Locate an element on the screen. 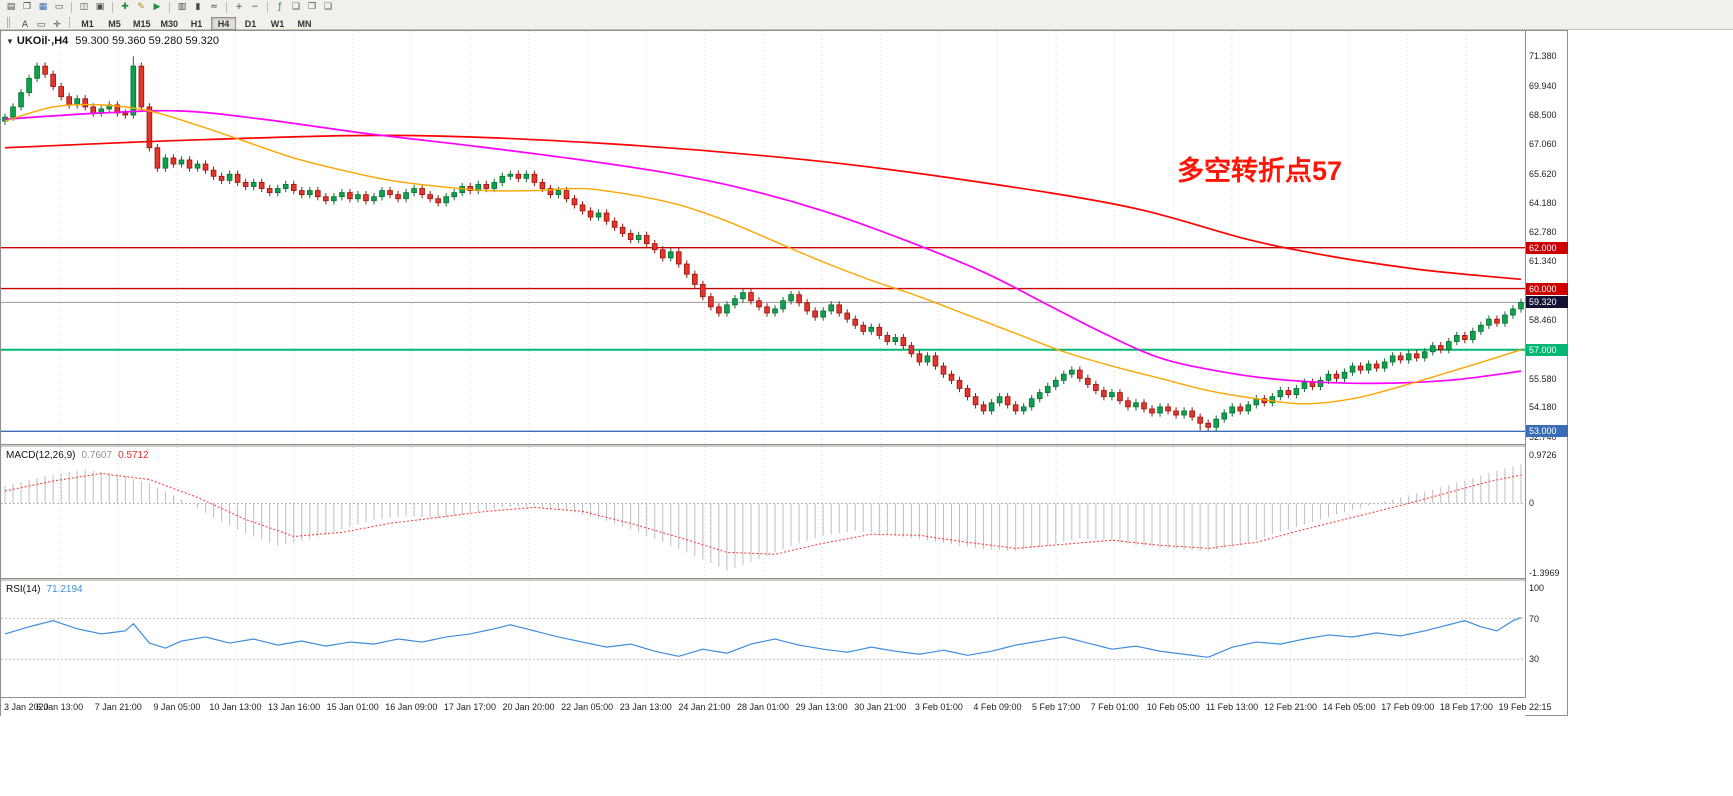 This screenshot has height=796, width=1733. collapse-icon: ▼ is located at coordinates (10, 41).